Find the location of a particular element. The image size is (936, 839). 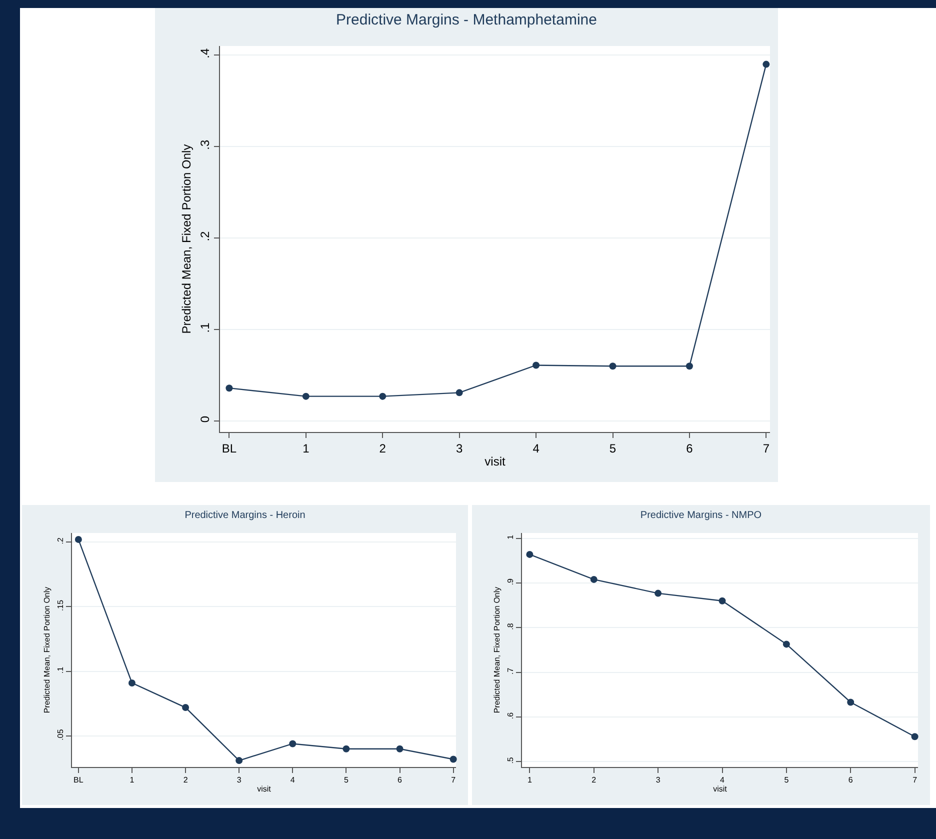

y-tick-label: .05 is located at coordinates (60, 734).